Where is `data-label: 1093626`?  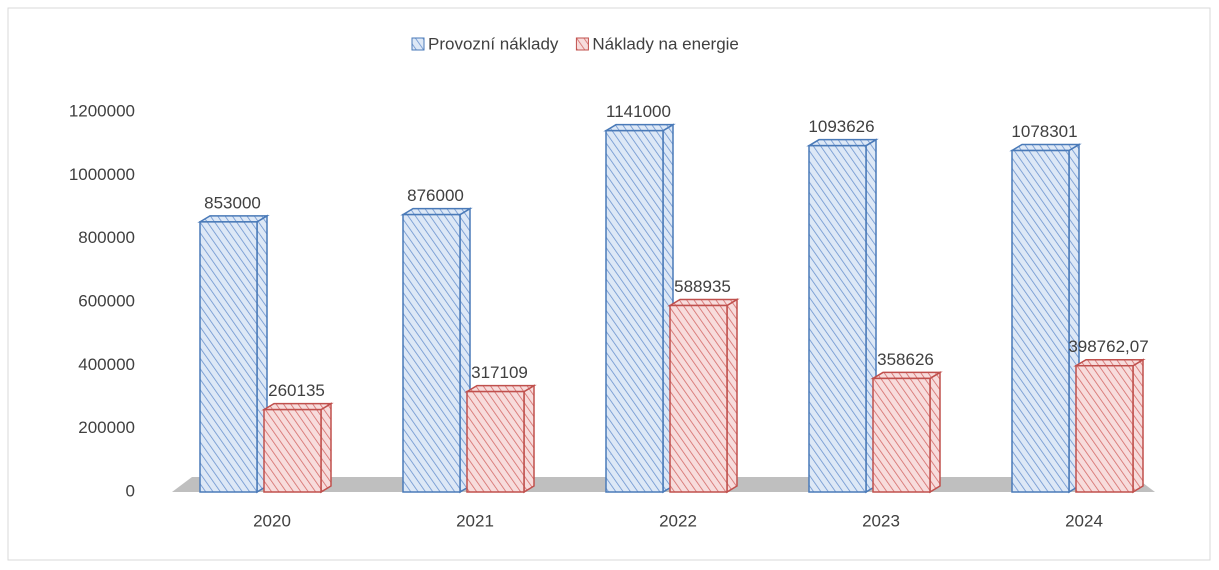
data-label: 1093626 is located at coordinates (841, 126).